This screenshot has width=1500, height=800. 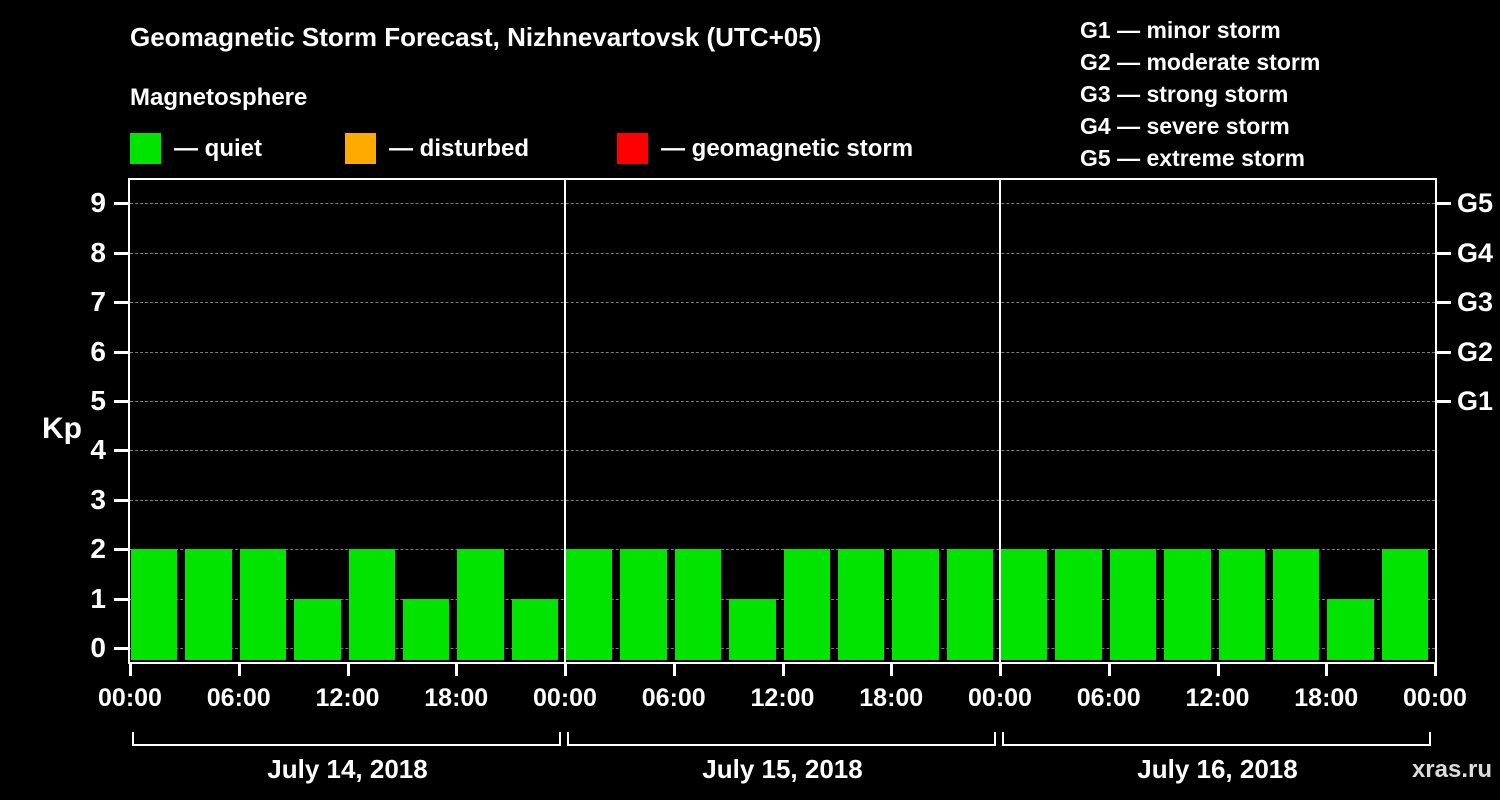 I want to click on y-axis-label: 6, so click(x=98, y=351).